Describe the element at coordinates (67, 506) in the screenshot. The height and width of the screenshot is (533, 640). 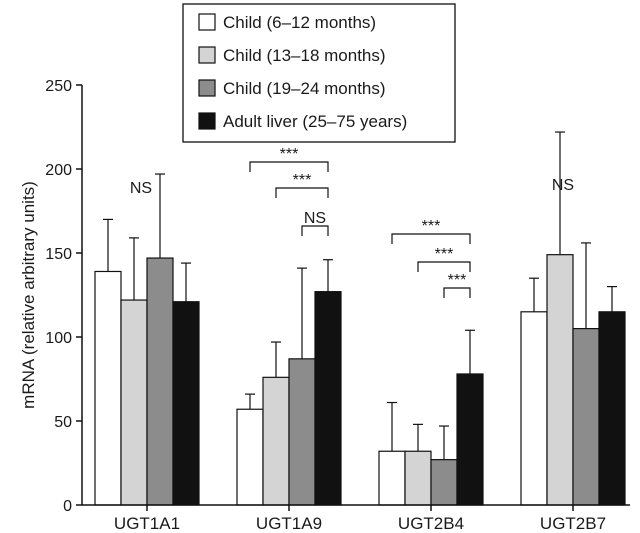
I see `y-tick-label: 0` at that location.